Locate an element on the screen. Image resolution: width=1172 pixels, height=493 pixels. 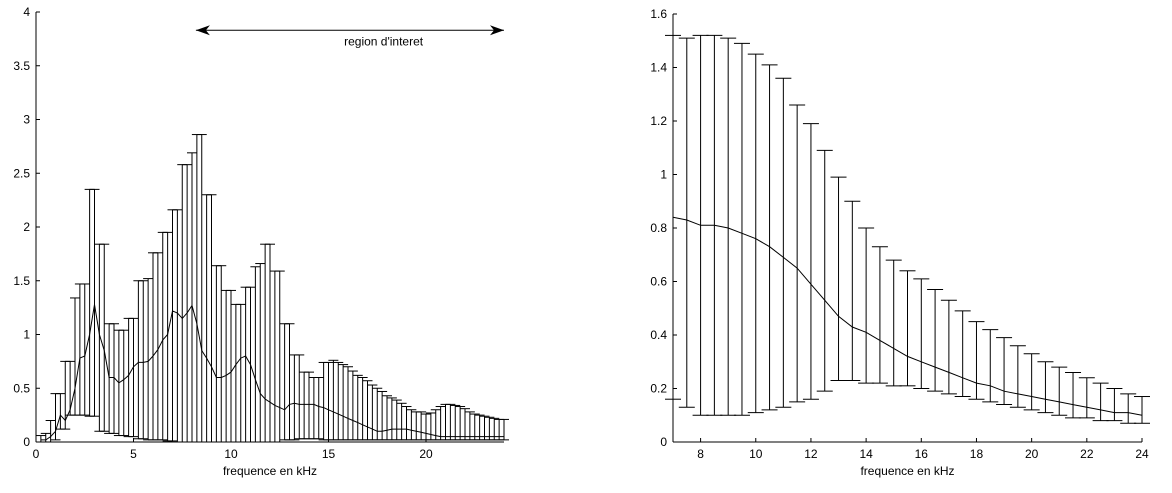
y-tick-label: 3 is located at coordinates (26, 120).